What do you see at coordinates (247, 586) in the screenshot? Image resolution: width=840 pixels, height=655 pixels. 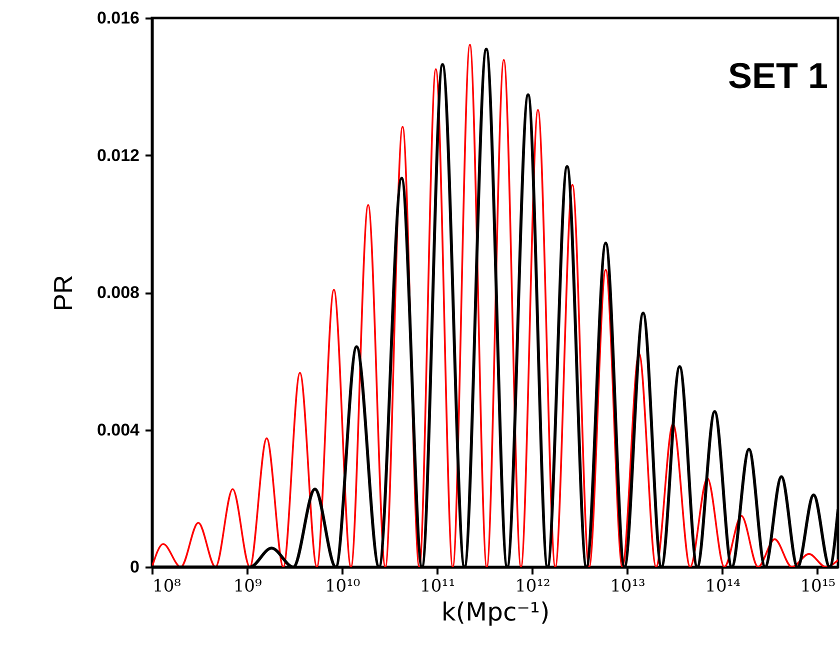 I see `x-tick-label: 10⁹` at bounding box center [247, 586].